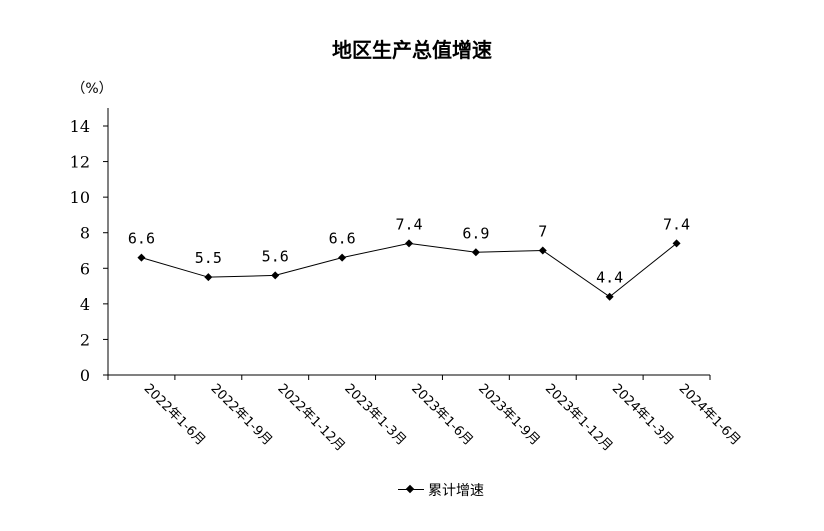 The width and height of the screenshot is (824, 531). I want to click on y-tick-label: 8, so click(85, 233).